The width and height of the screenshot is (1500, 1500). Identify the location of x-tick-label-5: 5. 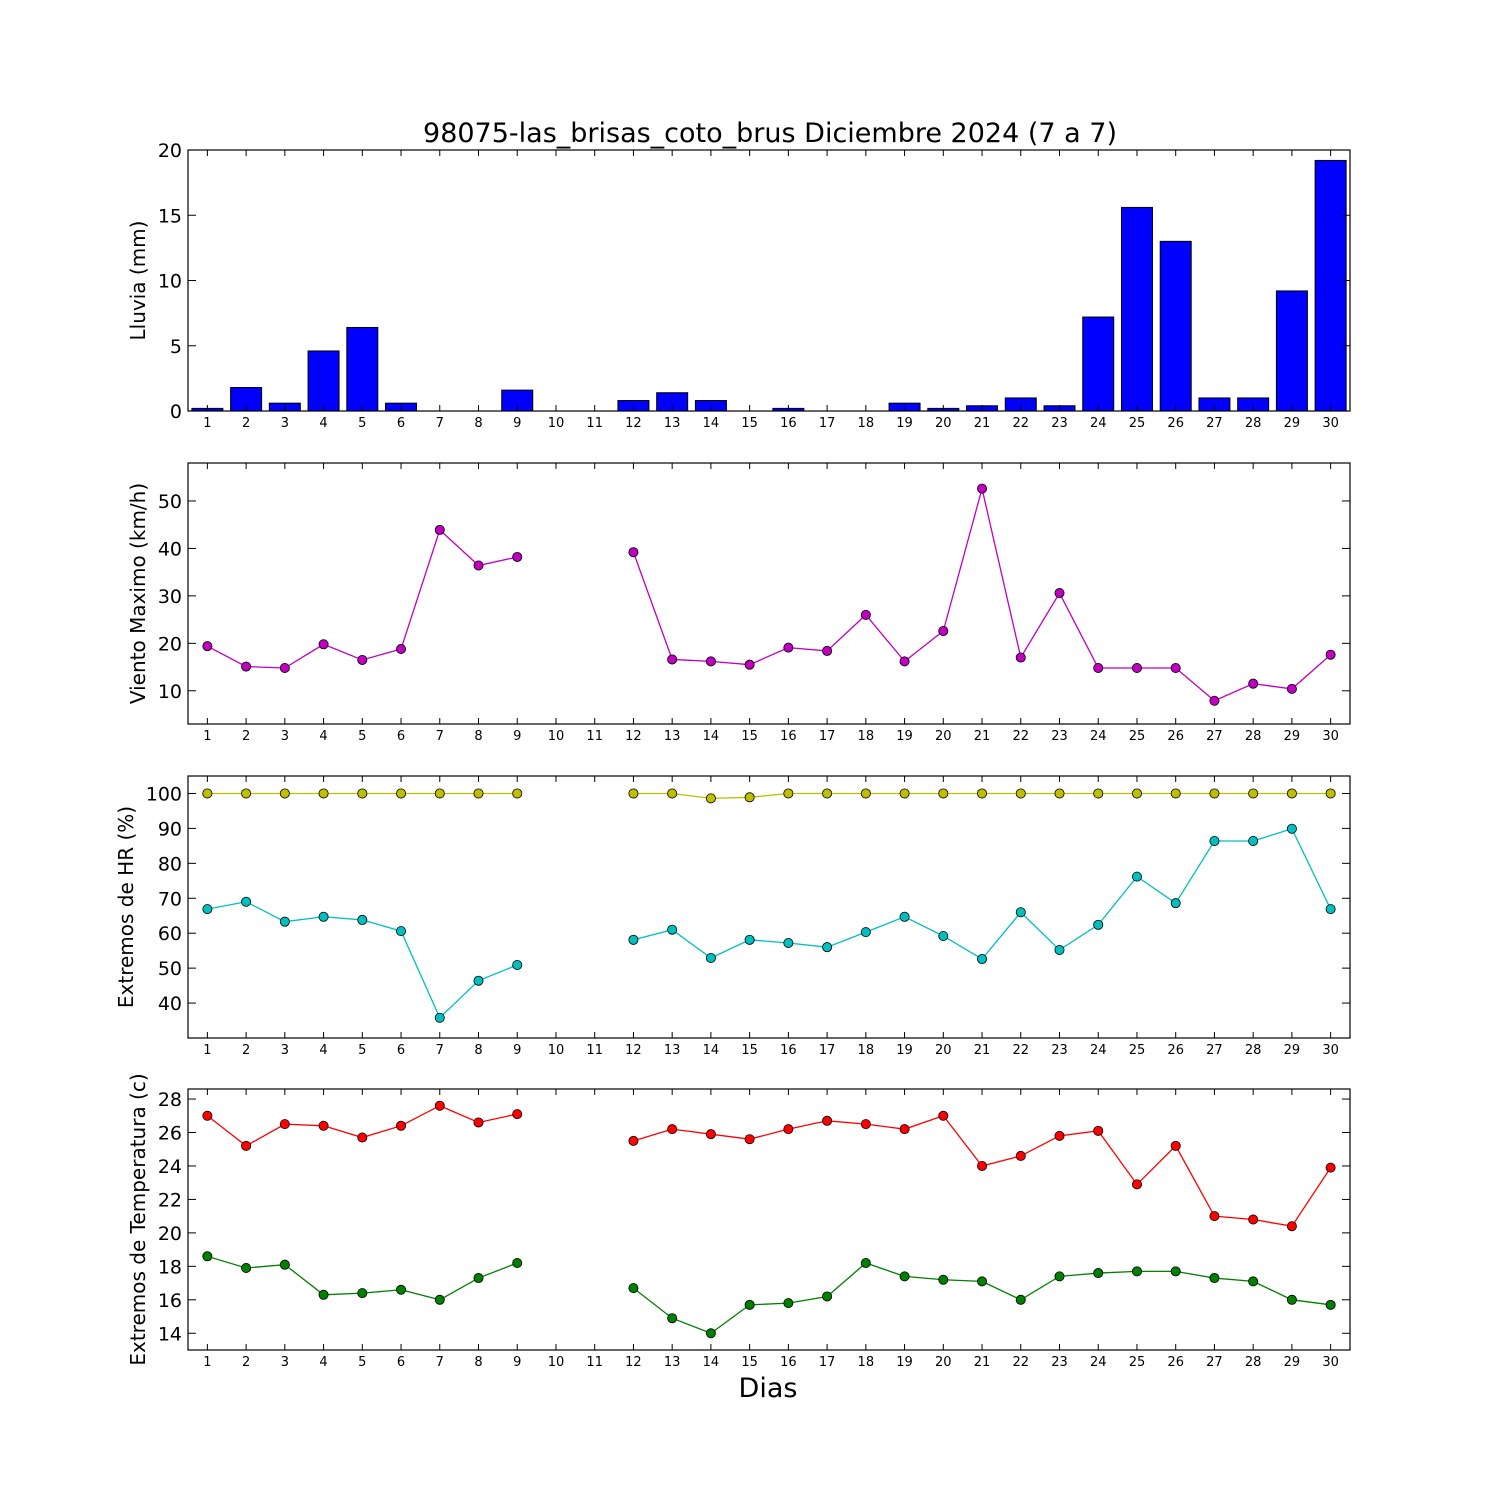
(362, 1362).